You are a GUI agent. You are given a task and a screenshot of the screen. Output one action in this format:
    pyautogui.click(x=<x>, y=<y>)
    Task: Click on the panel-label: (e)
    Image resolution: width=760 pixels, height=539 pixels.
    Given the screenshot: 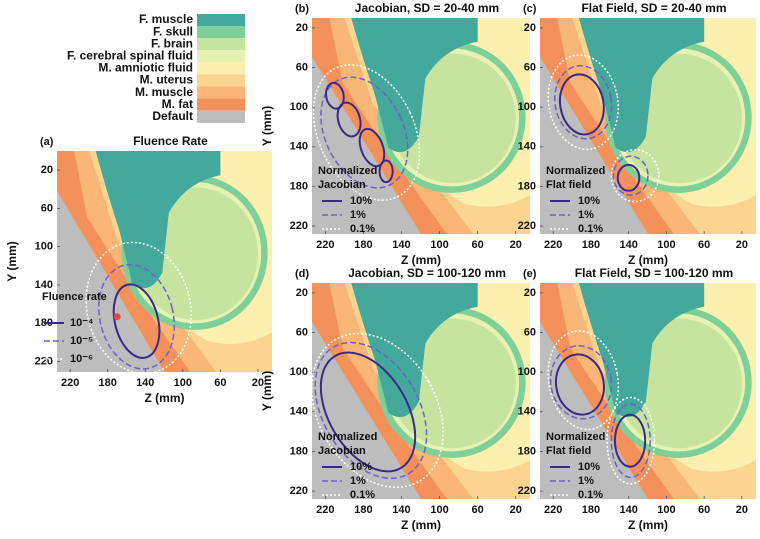 What is the action you would take?
    pyautogui.click(x=530, y=274)
    